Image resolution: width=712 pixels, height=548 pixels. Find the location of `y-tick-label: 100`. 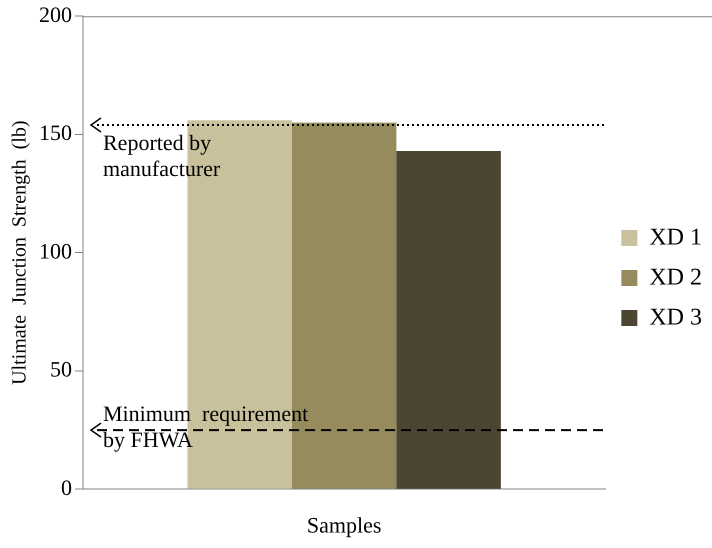

y-tick-label: 100 is located at coordinates (55, 251).